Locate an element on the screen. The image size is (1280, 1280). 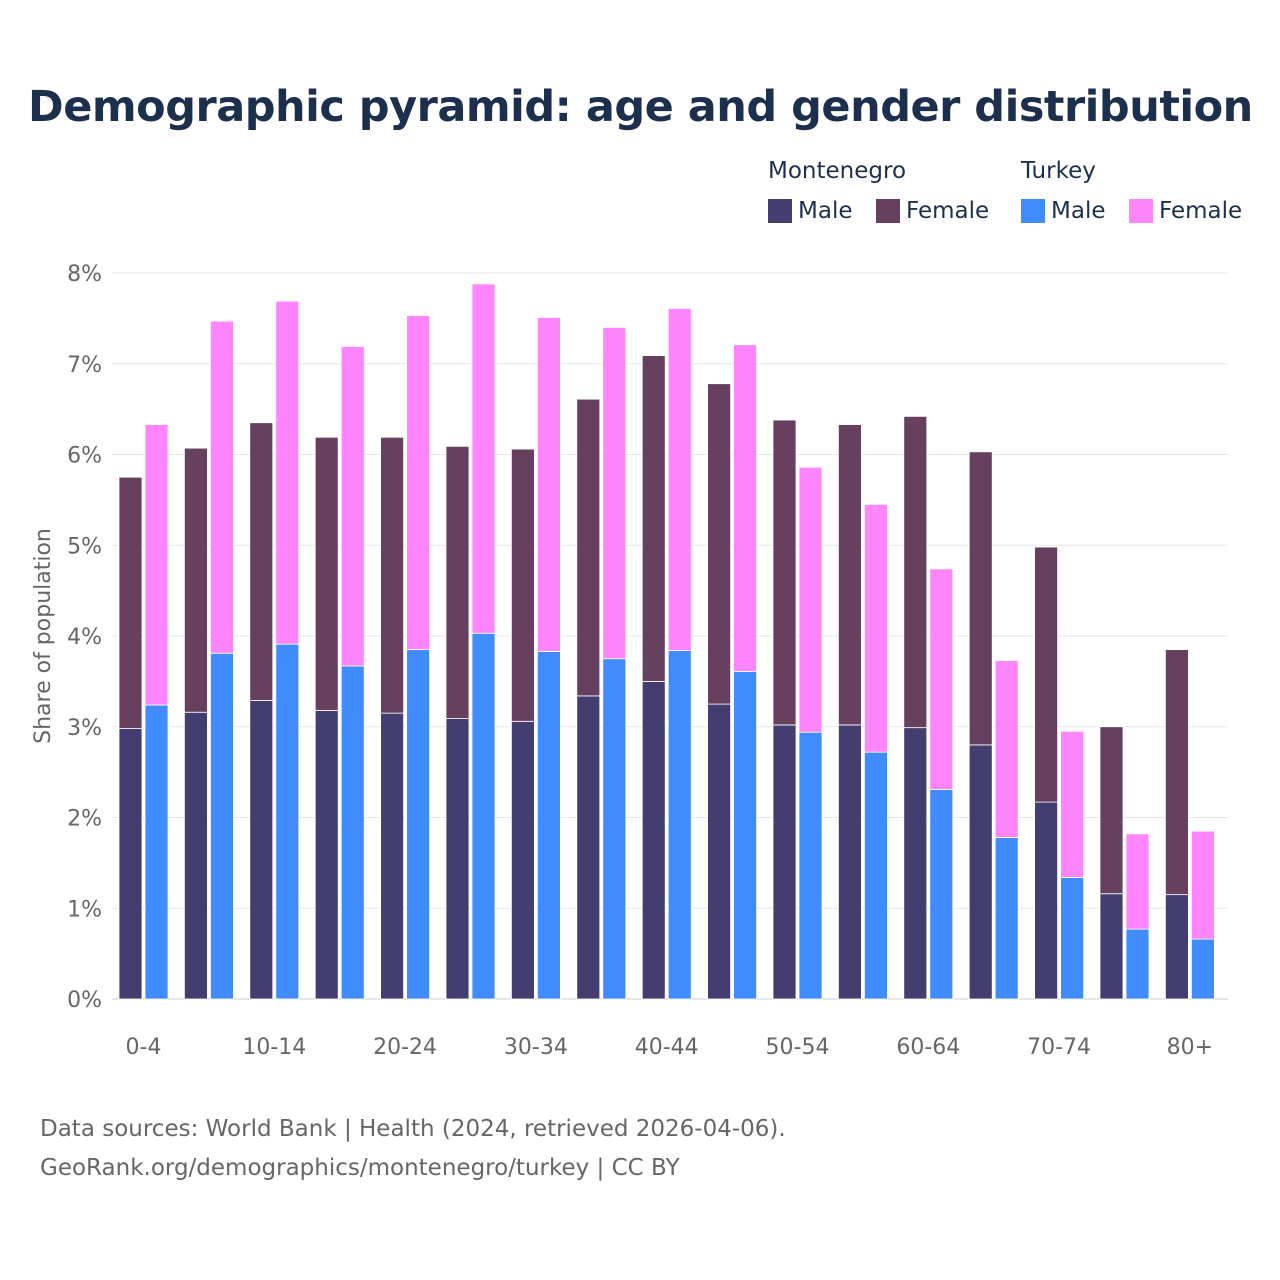
legend-label-turkey-male: Male is located at coordinates (1078, 211).